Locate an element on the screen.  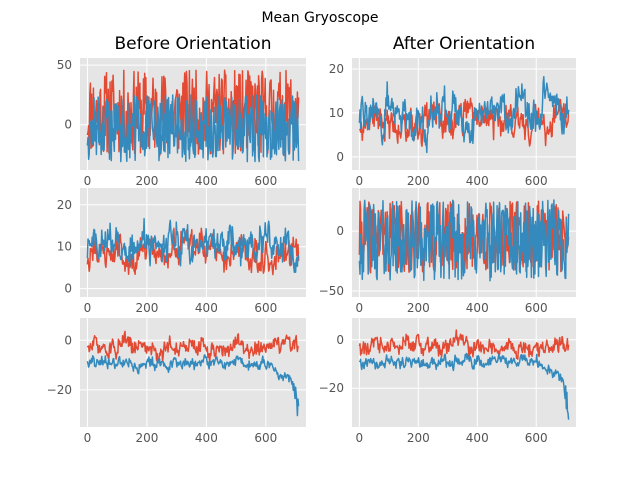
y-tick-label: −50 is located at coordinates (331, 291).